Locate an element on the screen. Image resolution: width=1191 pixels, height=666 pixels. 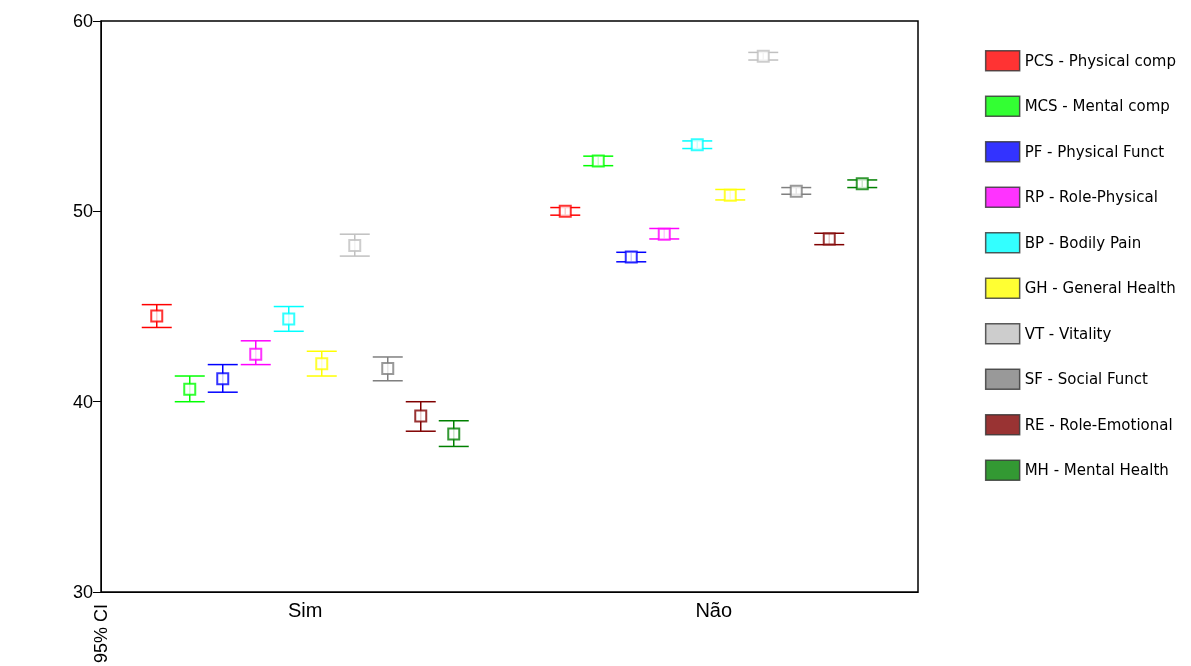
y-tick-label: 40 is located at coordinates (82, 401).